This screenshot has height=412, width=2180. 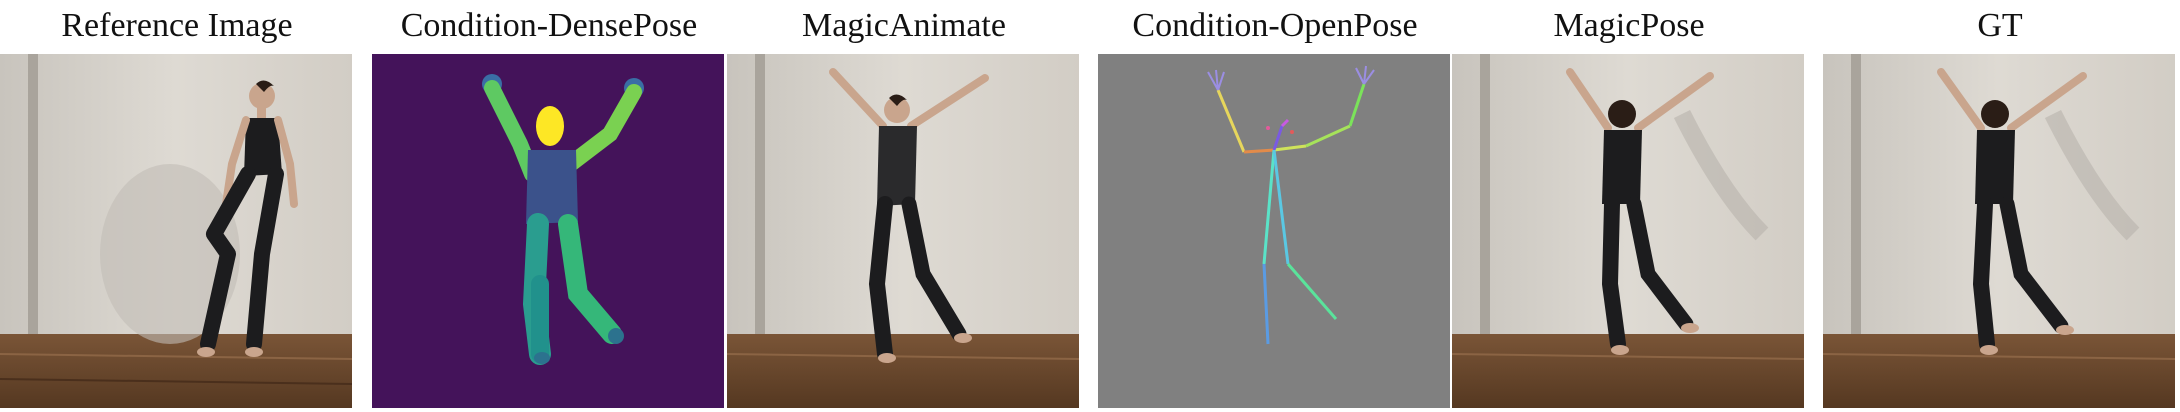 I want to click on caption-condition-openpose: Condition-OpenPose, so click(x=1275, y=25).